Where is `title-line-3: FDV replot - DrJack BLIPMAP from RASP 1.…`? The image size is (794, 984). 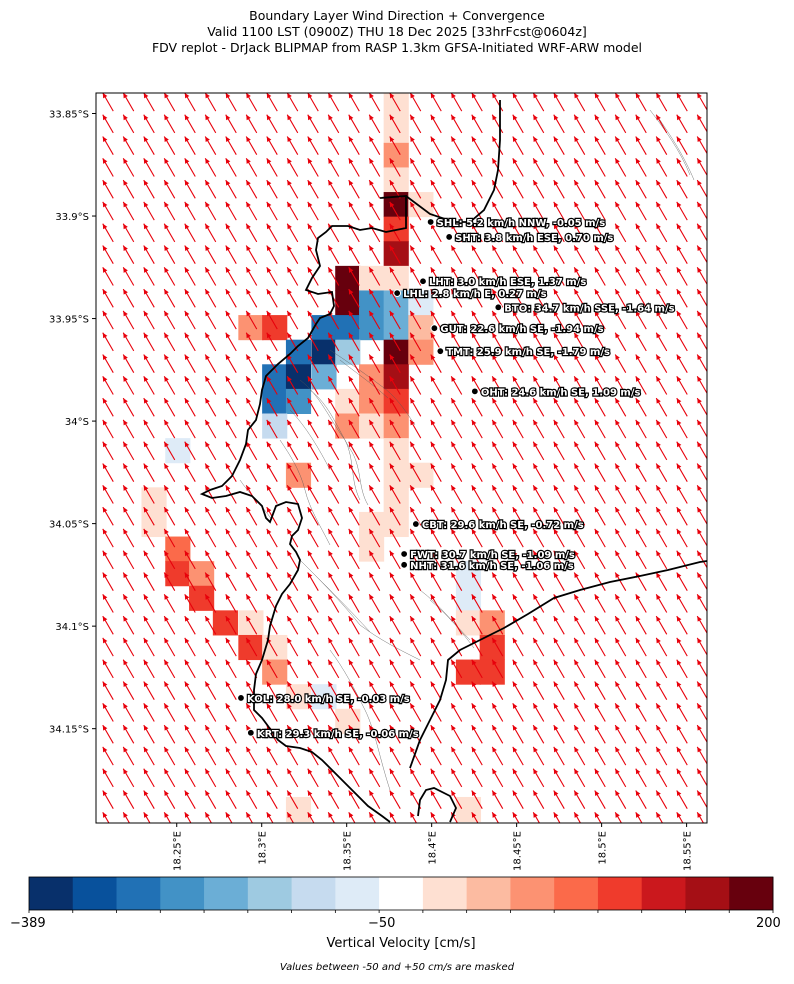
title-line-3: FDV replot - DrJack BLIPMAP from RASP 1.… is located at coordinates (397, 47).